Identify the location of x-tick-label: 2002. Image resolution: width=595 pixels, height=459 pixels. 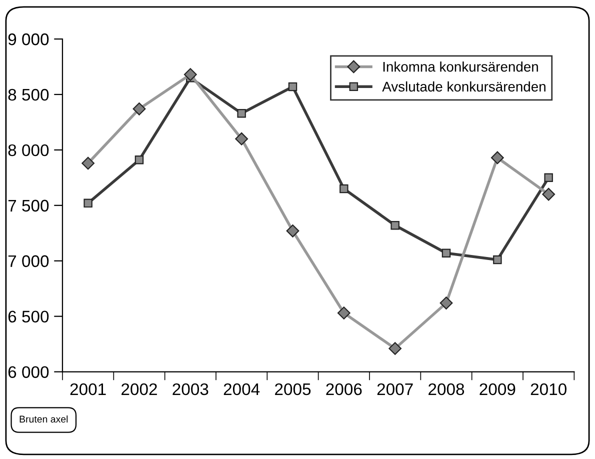
(139, 389).